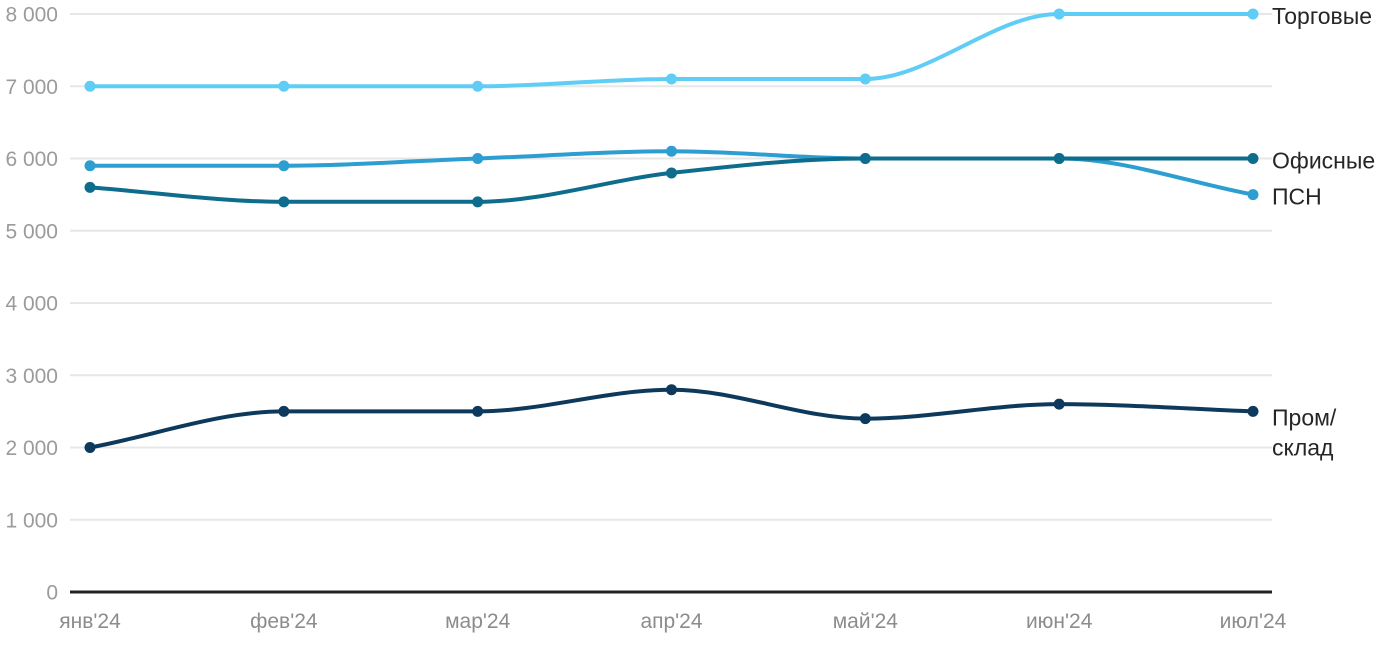 This screenshot has height=650, width=1400. Describe the element at coordinates (31, 87) in the screenshot. I see `y-tick-label: 7 000` at that location.